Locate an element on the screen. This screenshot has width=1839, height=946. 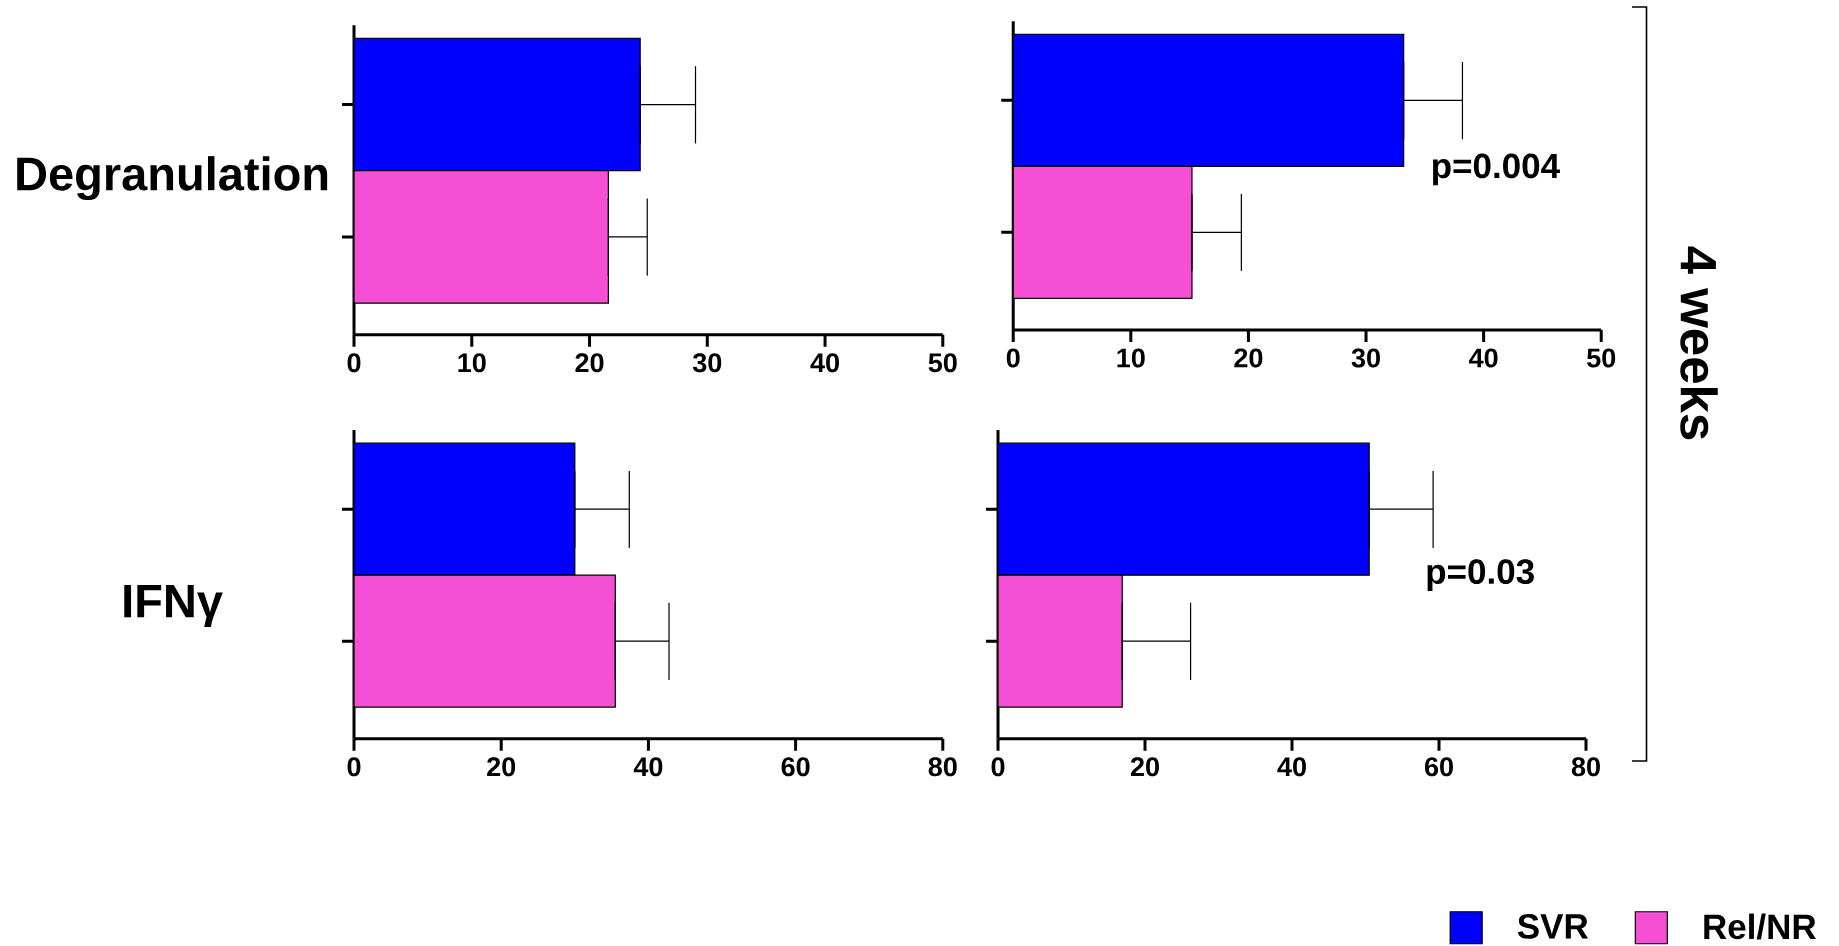
y-axis-title: IFNγ is located at coordinates (173, 606).